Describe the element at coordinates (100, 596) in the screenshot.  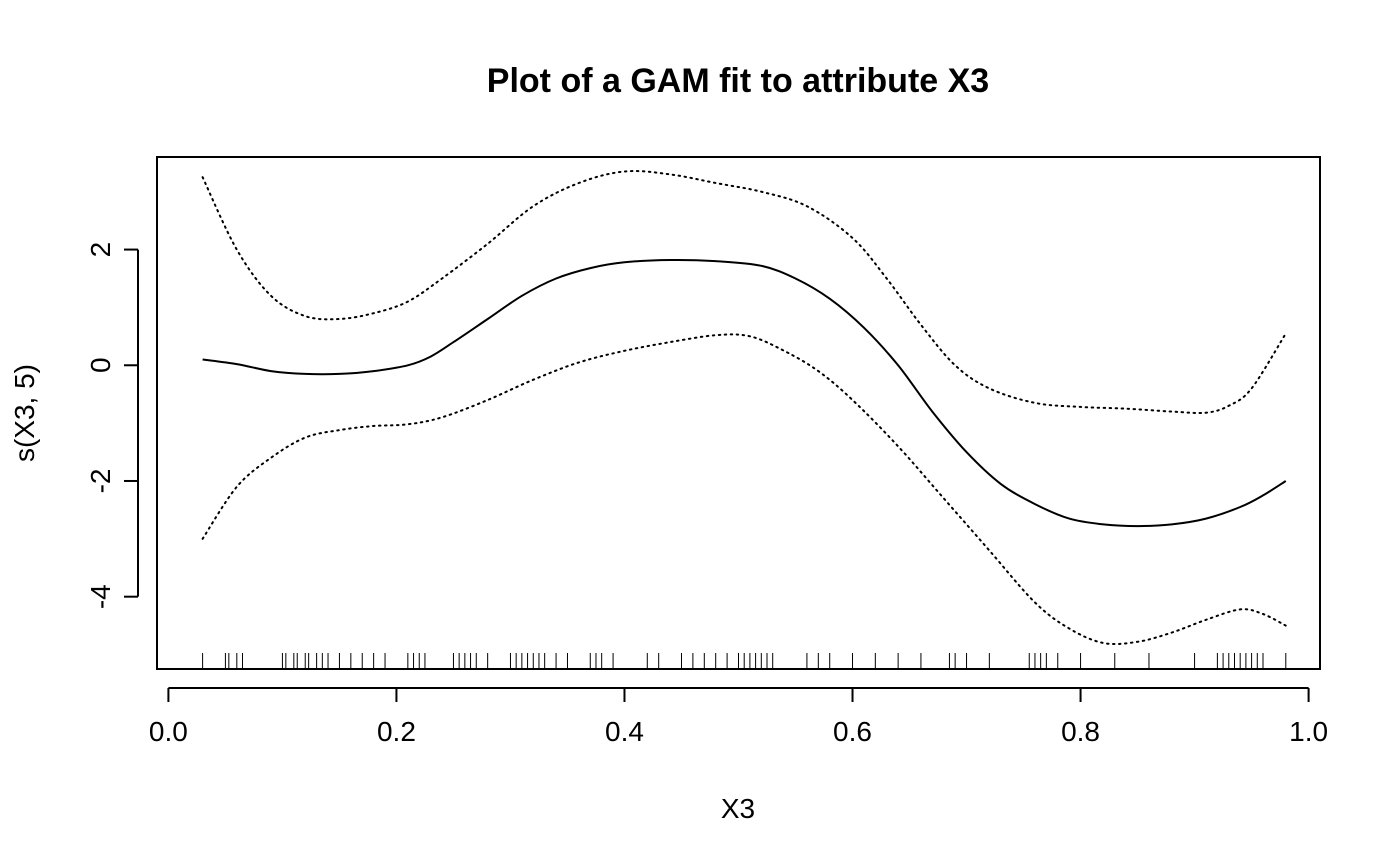
I see `y-tick-label: -4` at that location.